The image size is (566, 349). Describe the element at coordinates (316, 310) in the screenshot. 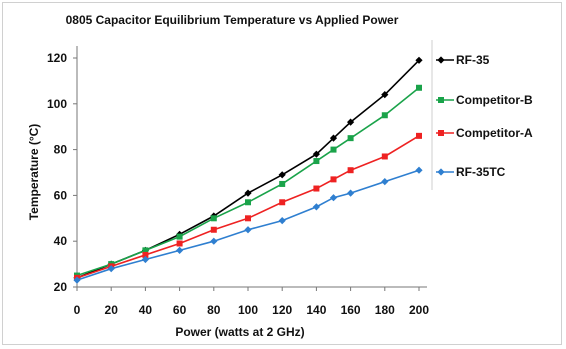

I see `x-tick-label: 140` at that location.